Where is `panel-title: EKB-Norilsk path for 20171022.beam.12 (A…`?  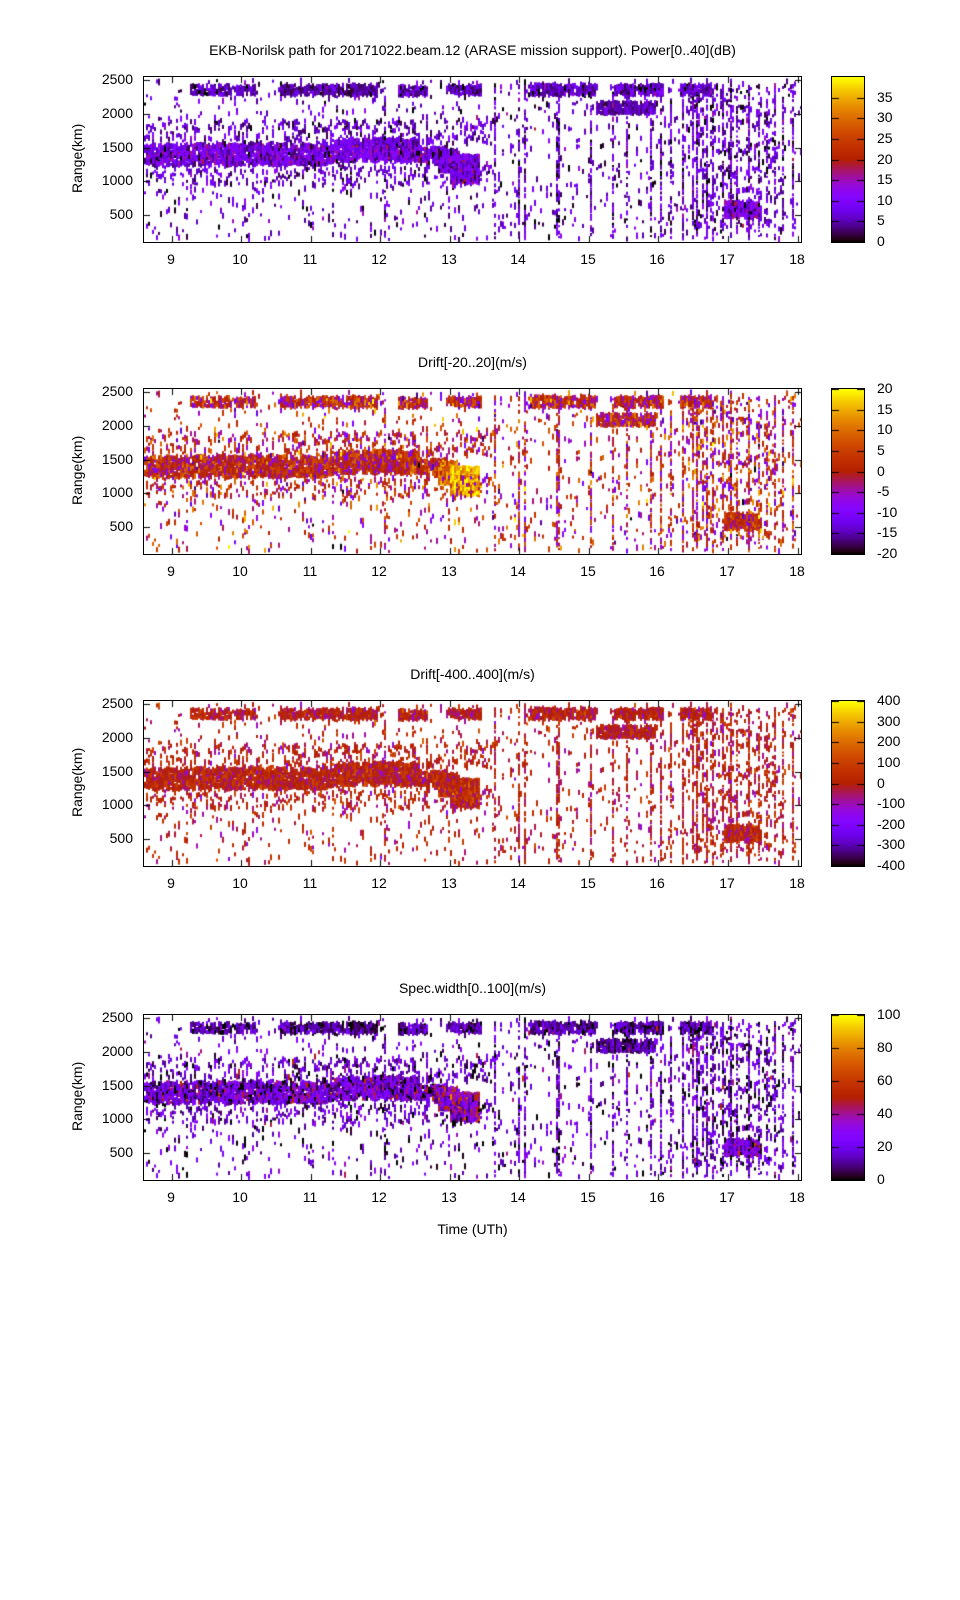 panel-title: EKB-Norilsk path for 20171022.beam.12 (A… is located at coordinates (472, 50).